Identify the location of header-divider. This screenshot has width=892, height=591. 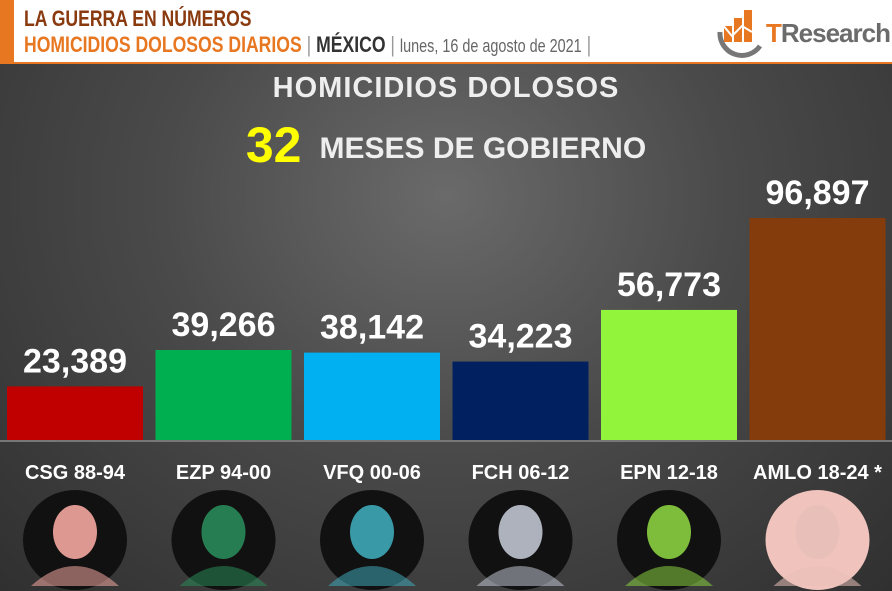
(446, 63).